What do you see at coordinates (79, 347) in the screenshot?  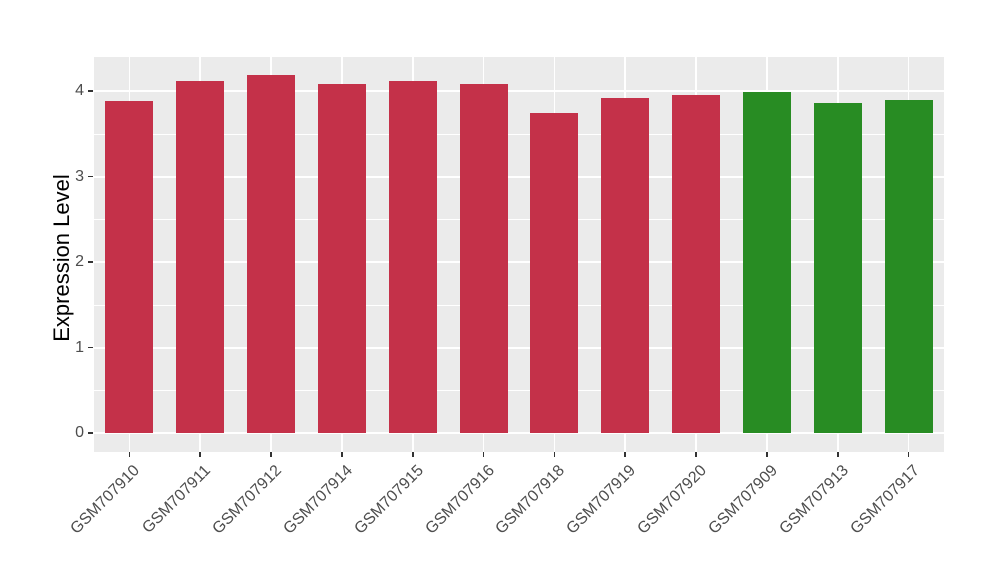 I see `y-tick-label: 1` at bounding box center [79, 347].